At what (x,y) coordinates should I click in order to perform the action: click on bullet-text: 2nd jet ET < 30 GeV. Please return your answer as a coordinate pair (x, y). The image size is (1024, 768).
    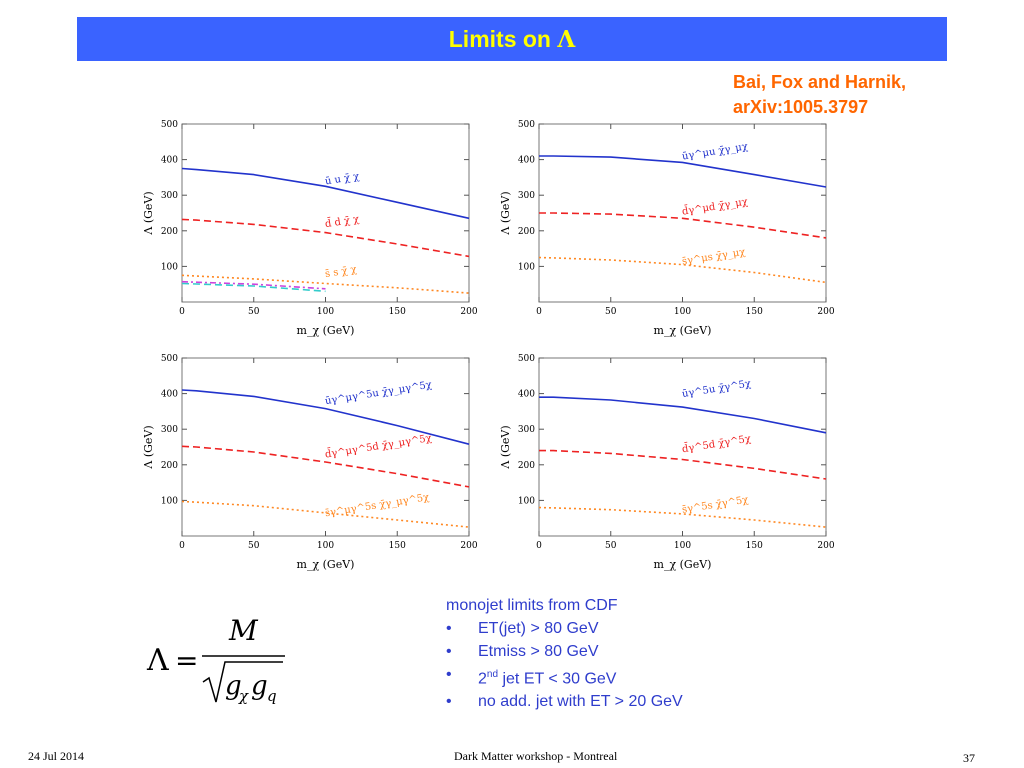
    Looking at the image, I should click on (547, 676).